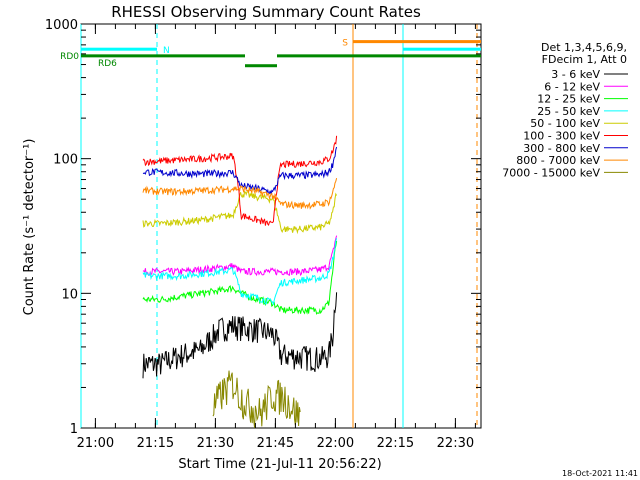  What do you see at coordinates (568, 99) in the screenshot?
I see `legend-label-2: 12 - 25 keV` at bounding box center [568, 99].